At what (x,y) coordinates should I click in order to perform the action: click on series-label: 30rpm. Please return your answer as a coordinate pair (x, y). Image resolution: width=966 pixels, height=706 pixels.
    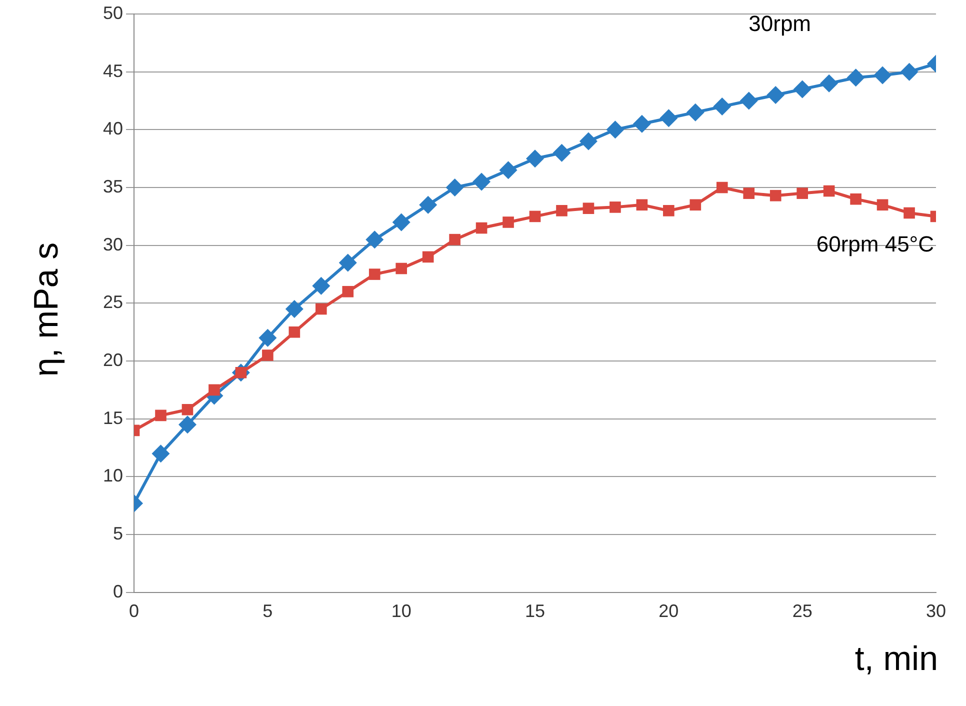
    Looking at the image, I should click on (779, 23).